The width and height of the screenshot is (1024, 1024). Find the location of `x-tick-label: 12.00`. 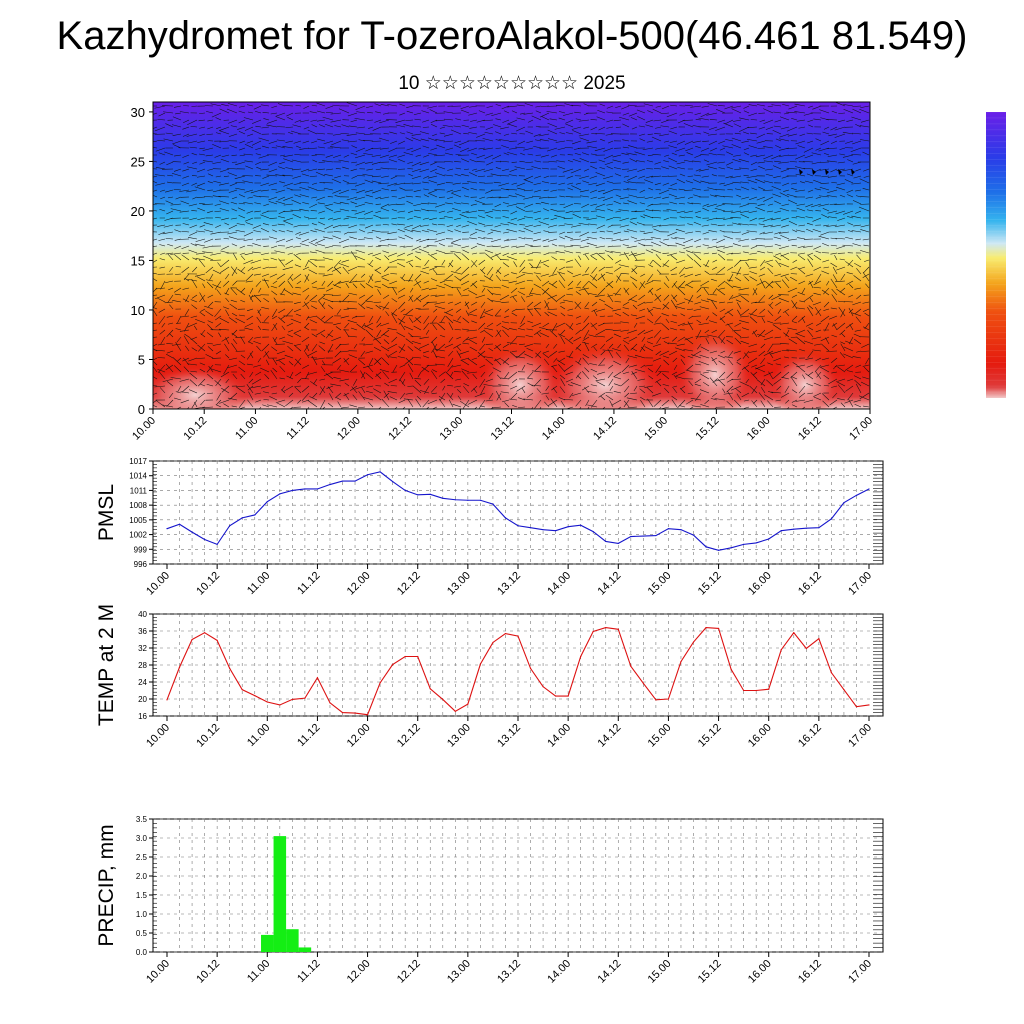

x-tick-label: 12.00 is located at coordinates (359, 584).